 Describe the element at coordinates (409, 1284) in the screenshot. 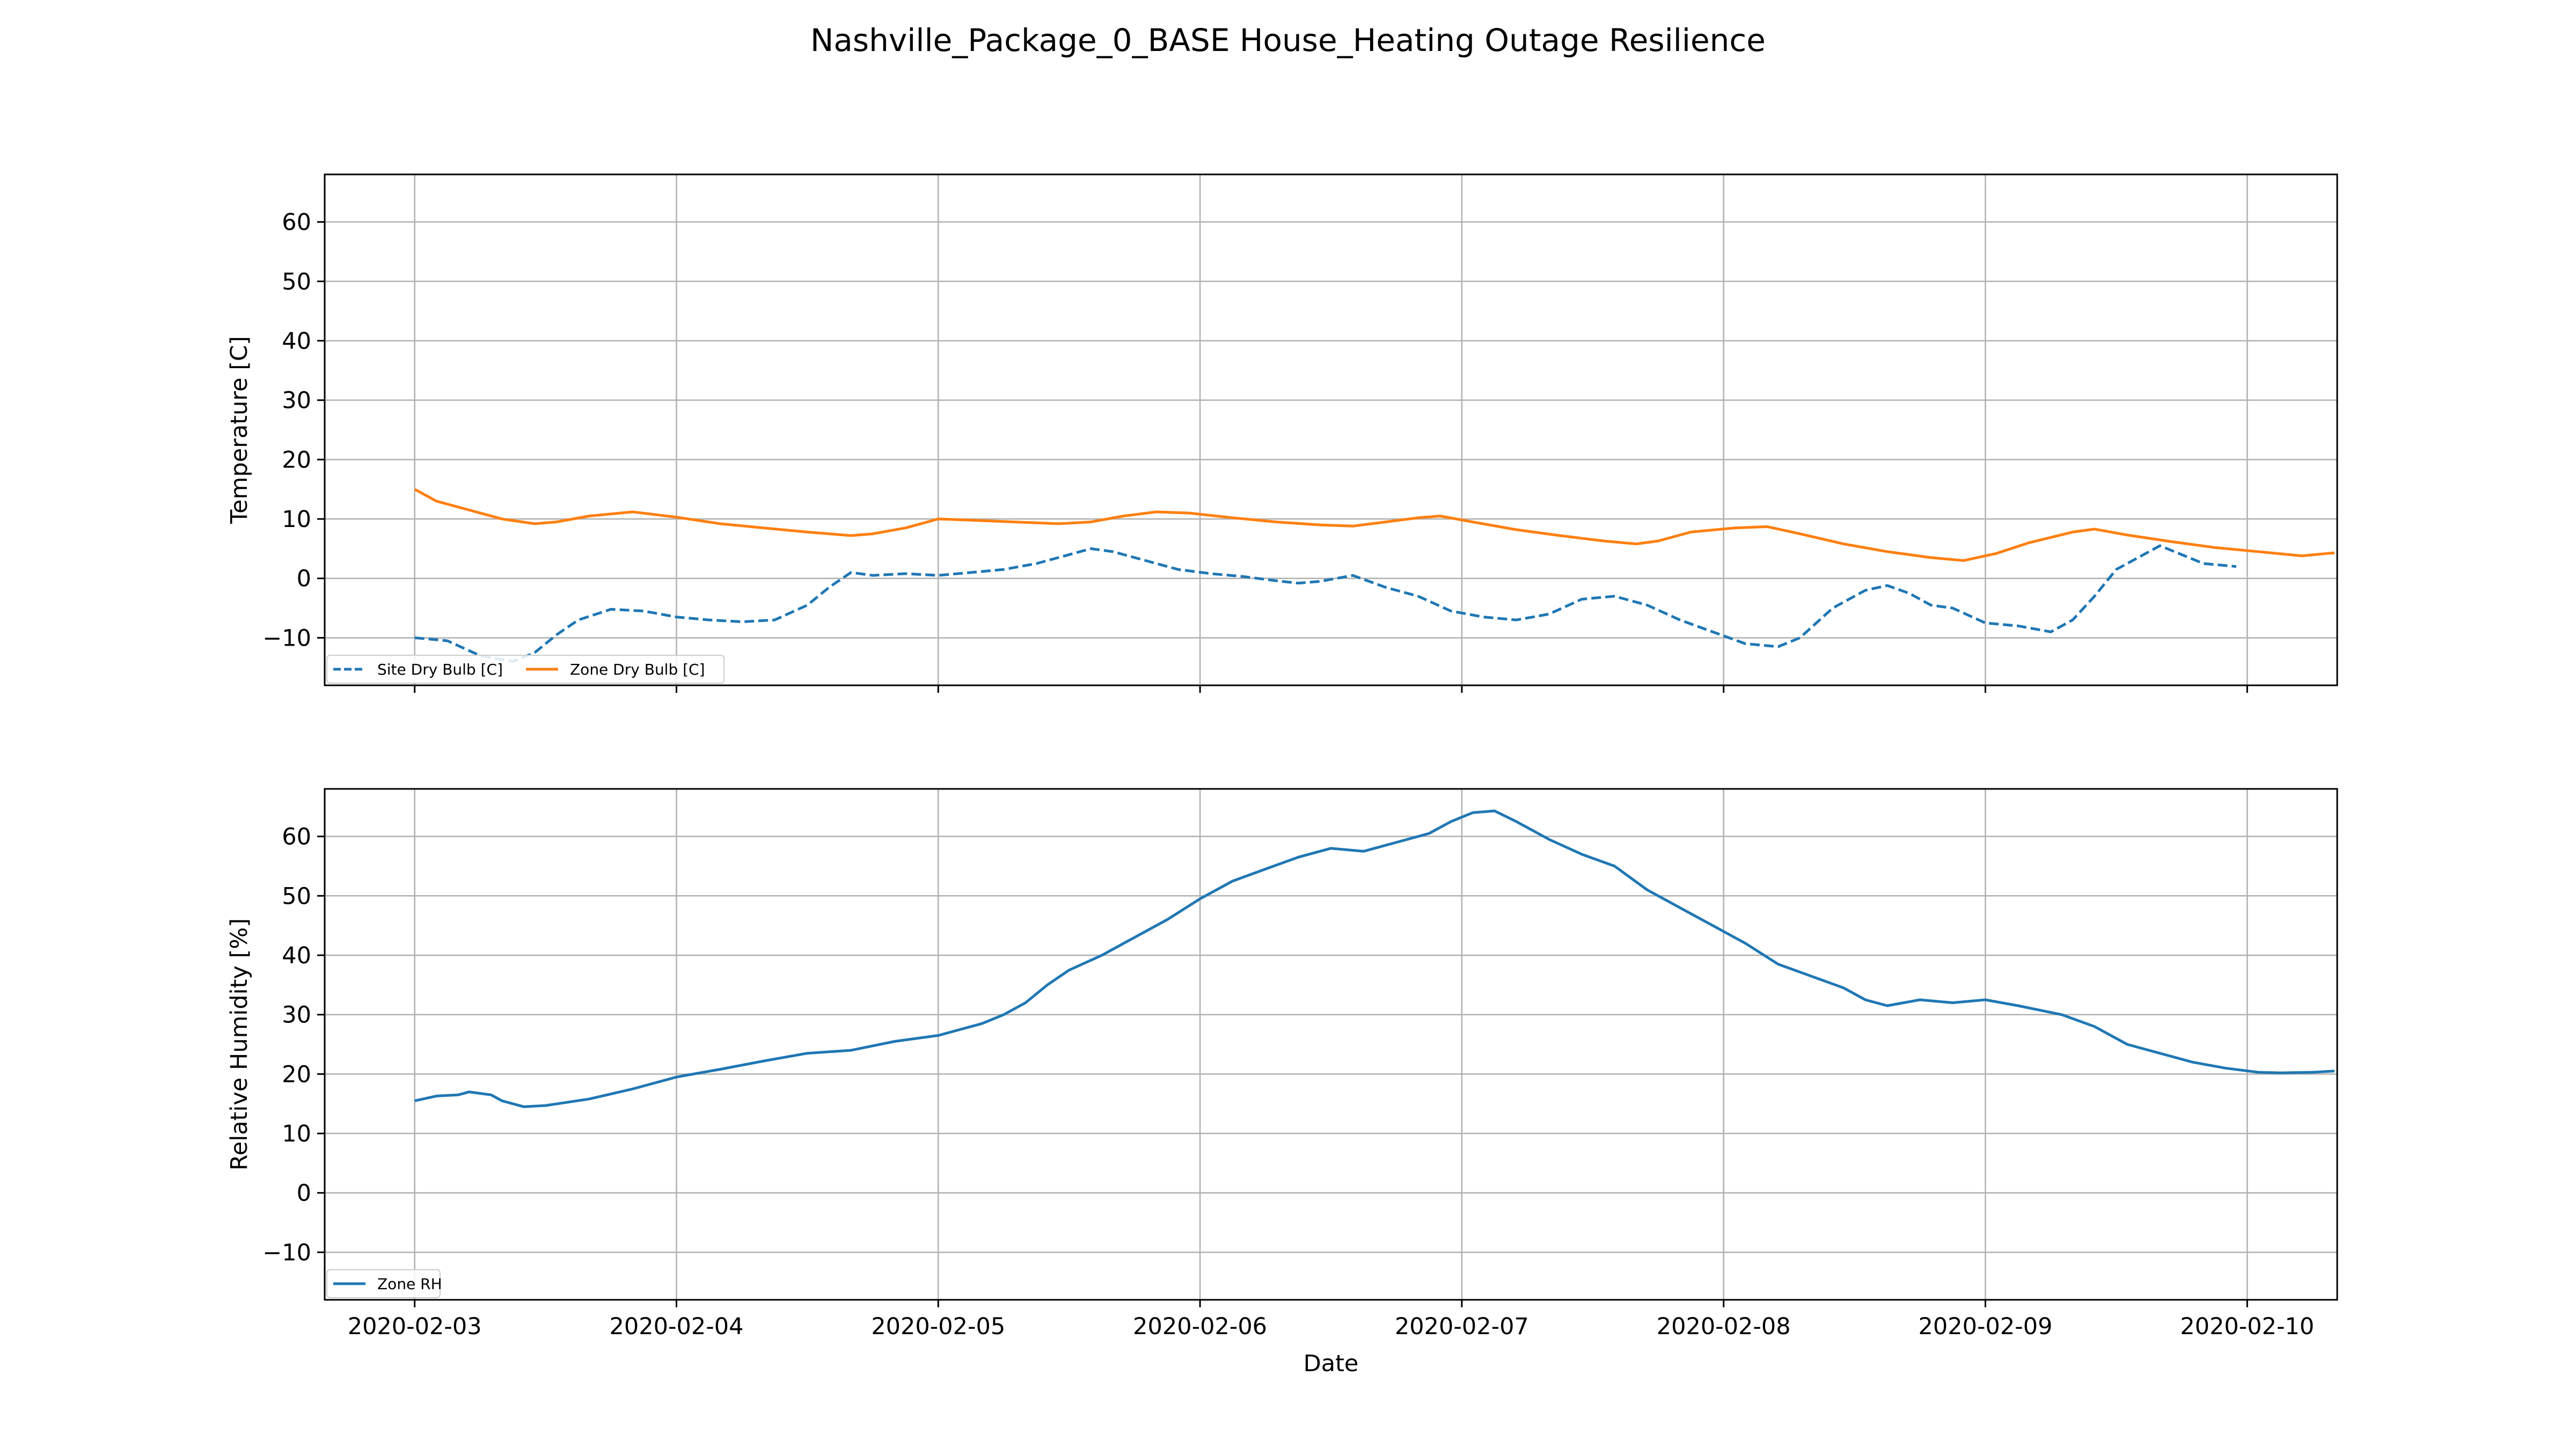

I see `legend-label-1: Zone RH` at that location.